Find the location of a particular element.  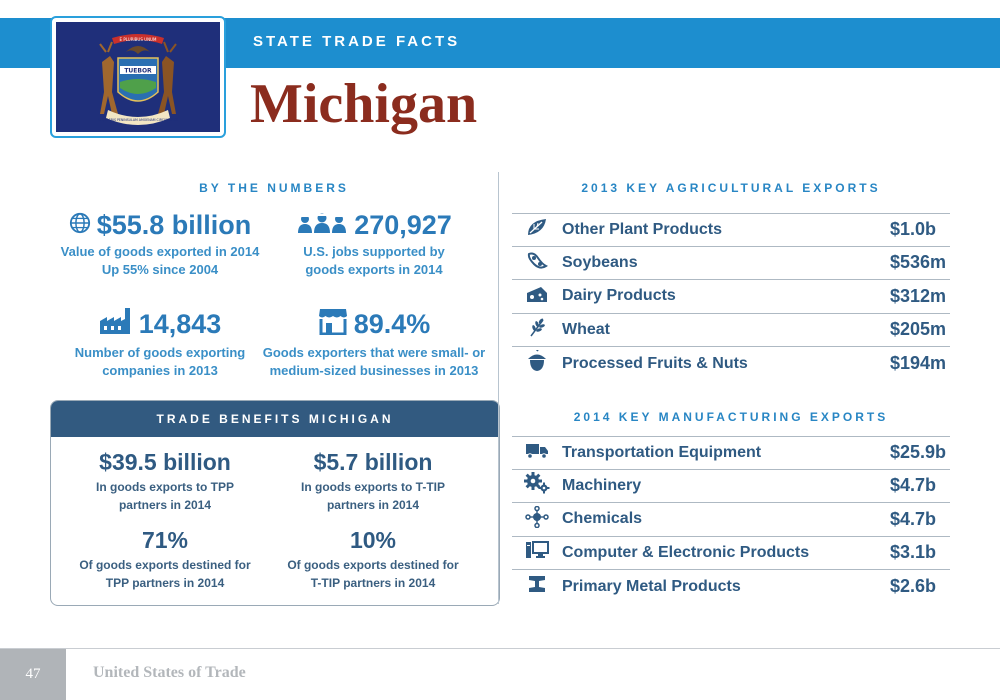

nut-icon is located at coordinates (537, 362).